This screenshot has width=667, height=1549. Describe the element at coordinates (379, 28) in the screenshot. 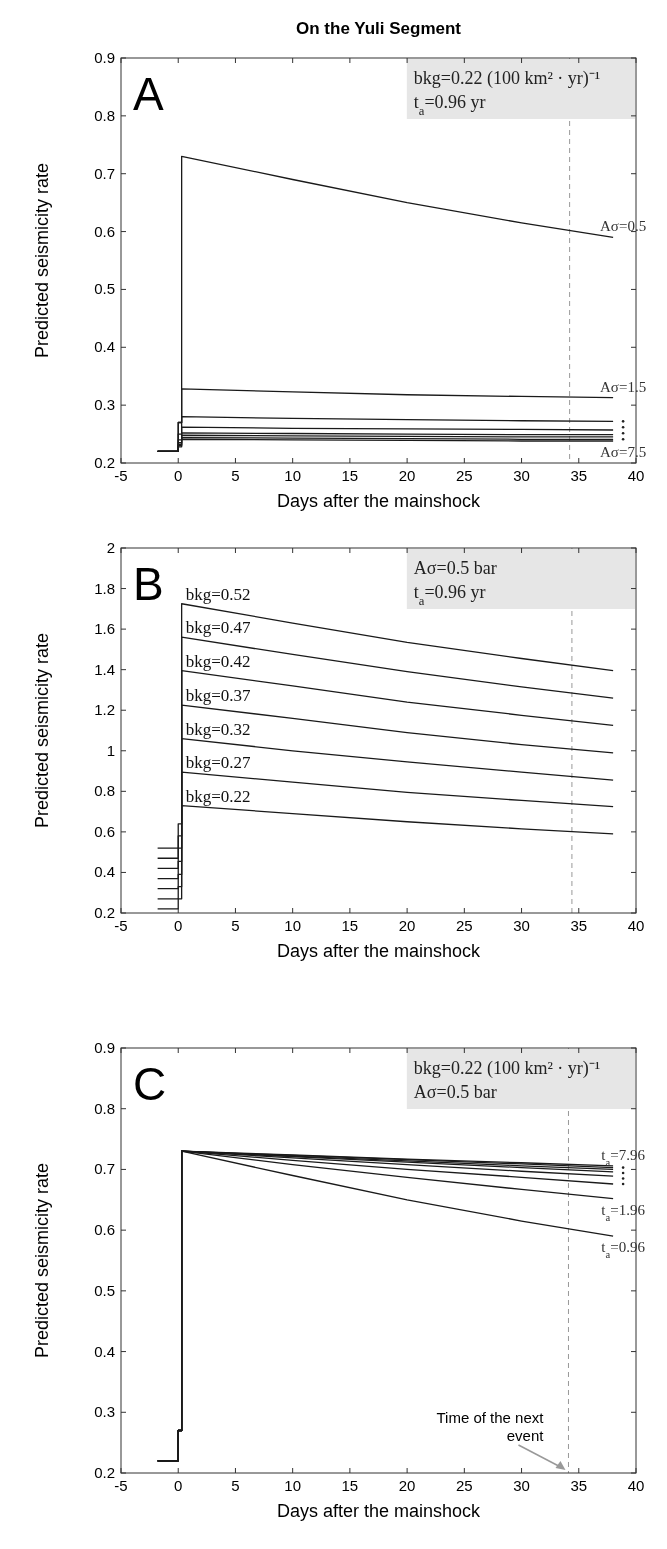

I see `chart-title: On the Yuli Segment` at that location.